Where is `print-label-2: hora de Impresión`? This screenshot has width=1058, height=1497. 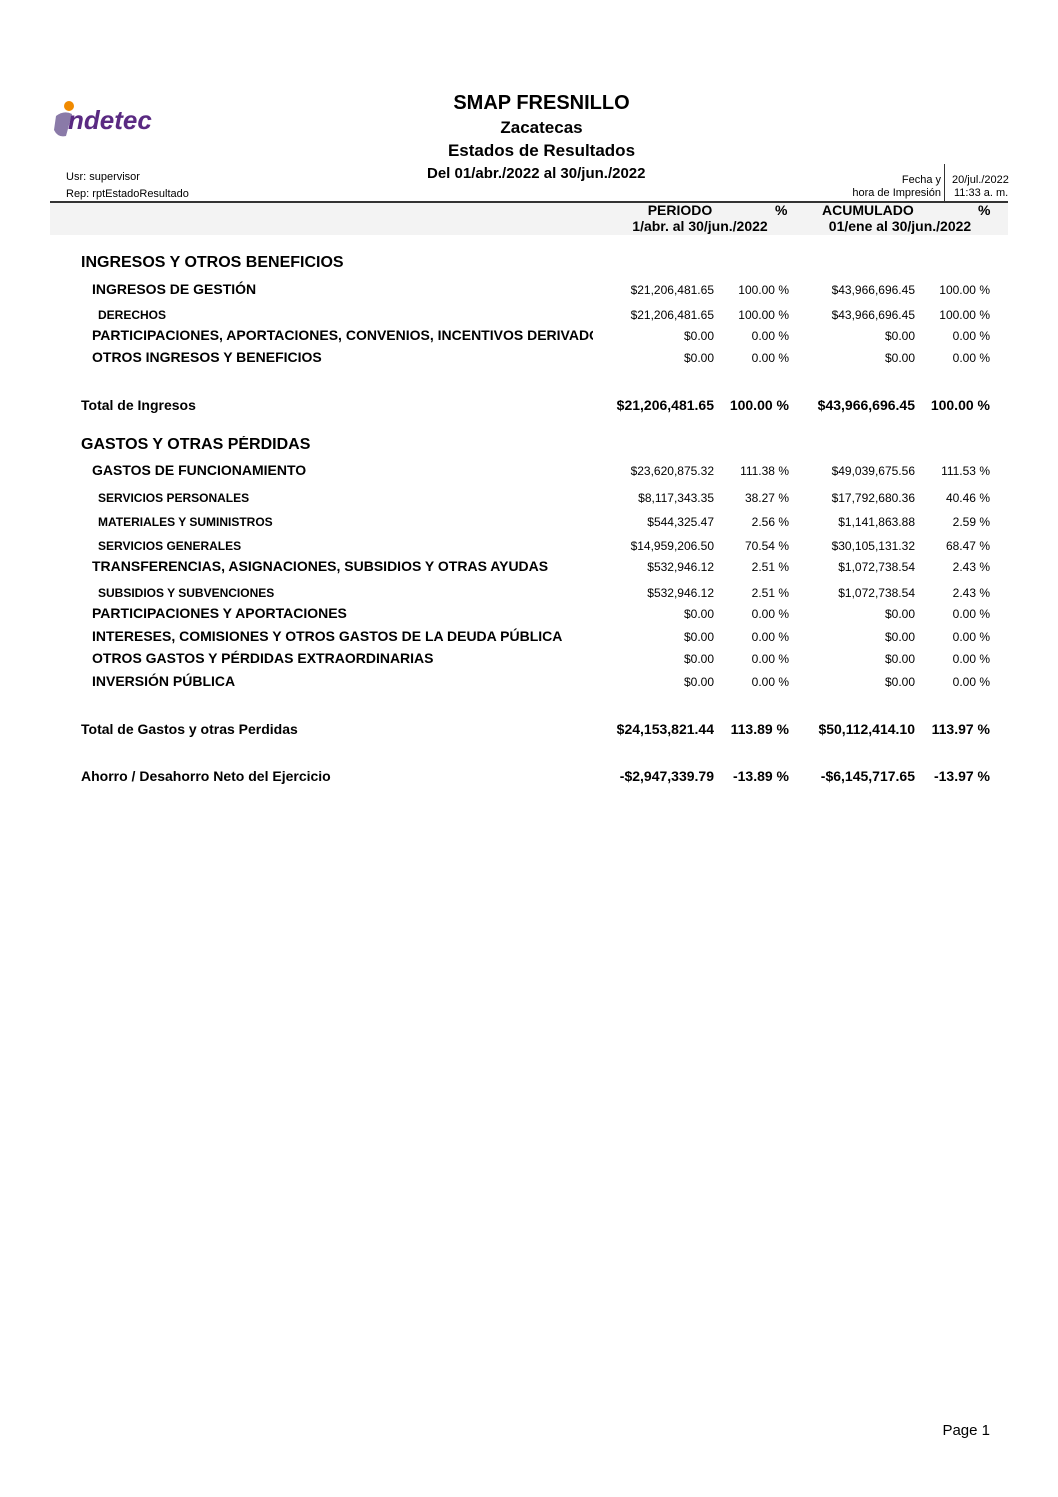 print-label-2: hora de Impresión is located at coordinates (896, 193).